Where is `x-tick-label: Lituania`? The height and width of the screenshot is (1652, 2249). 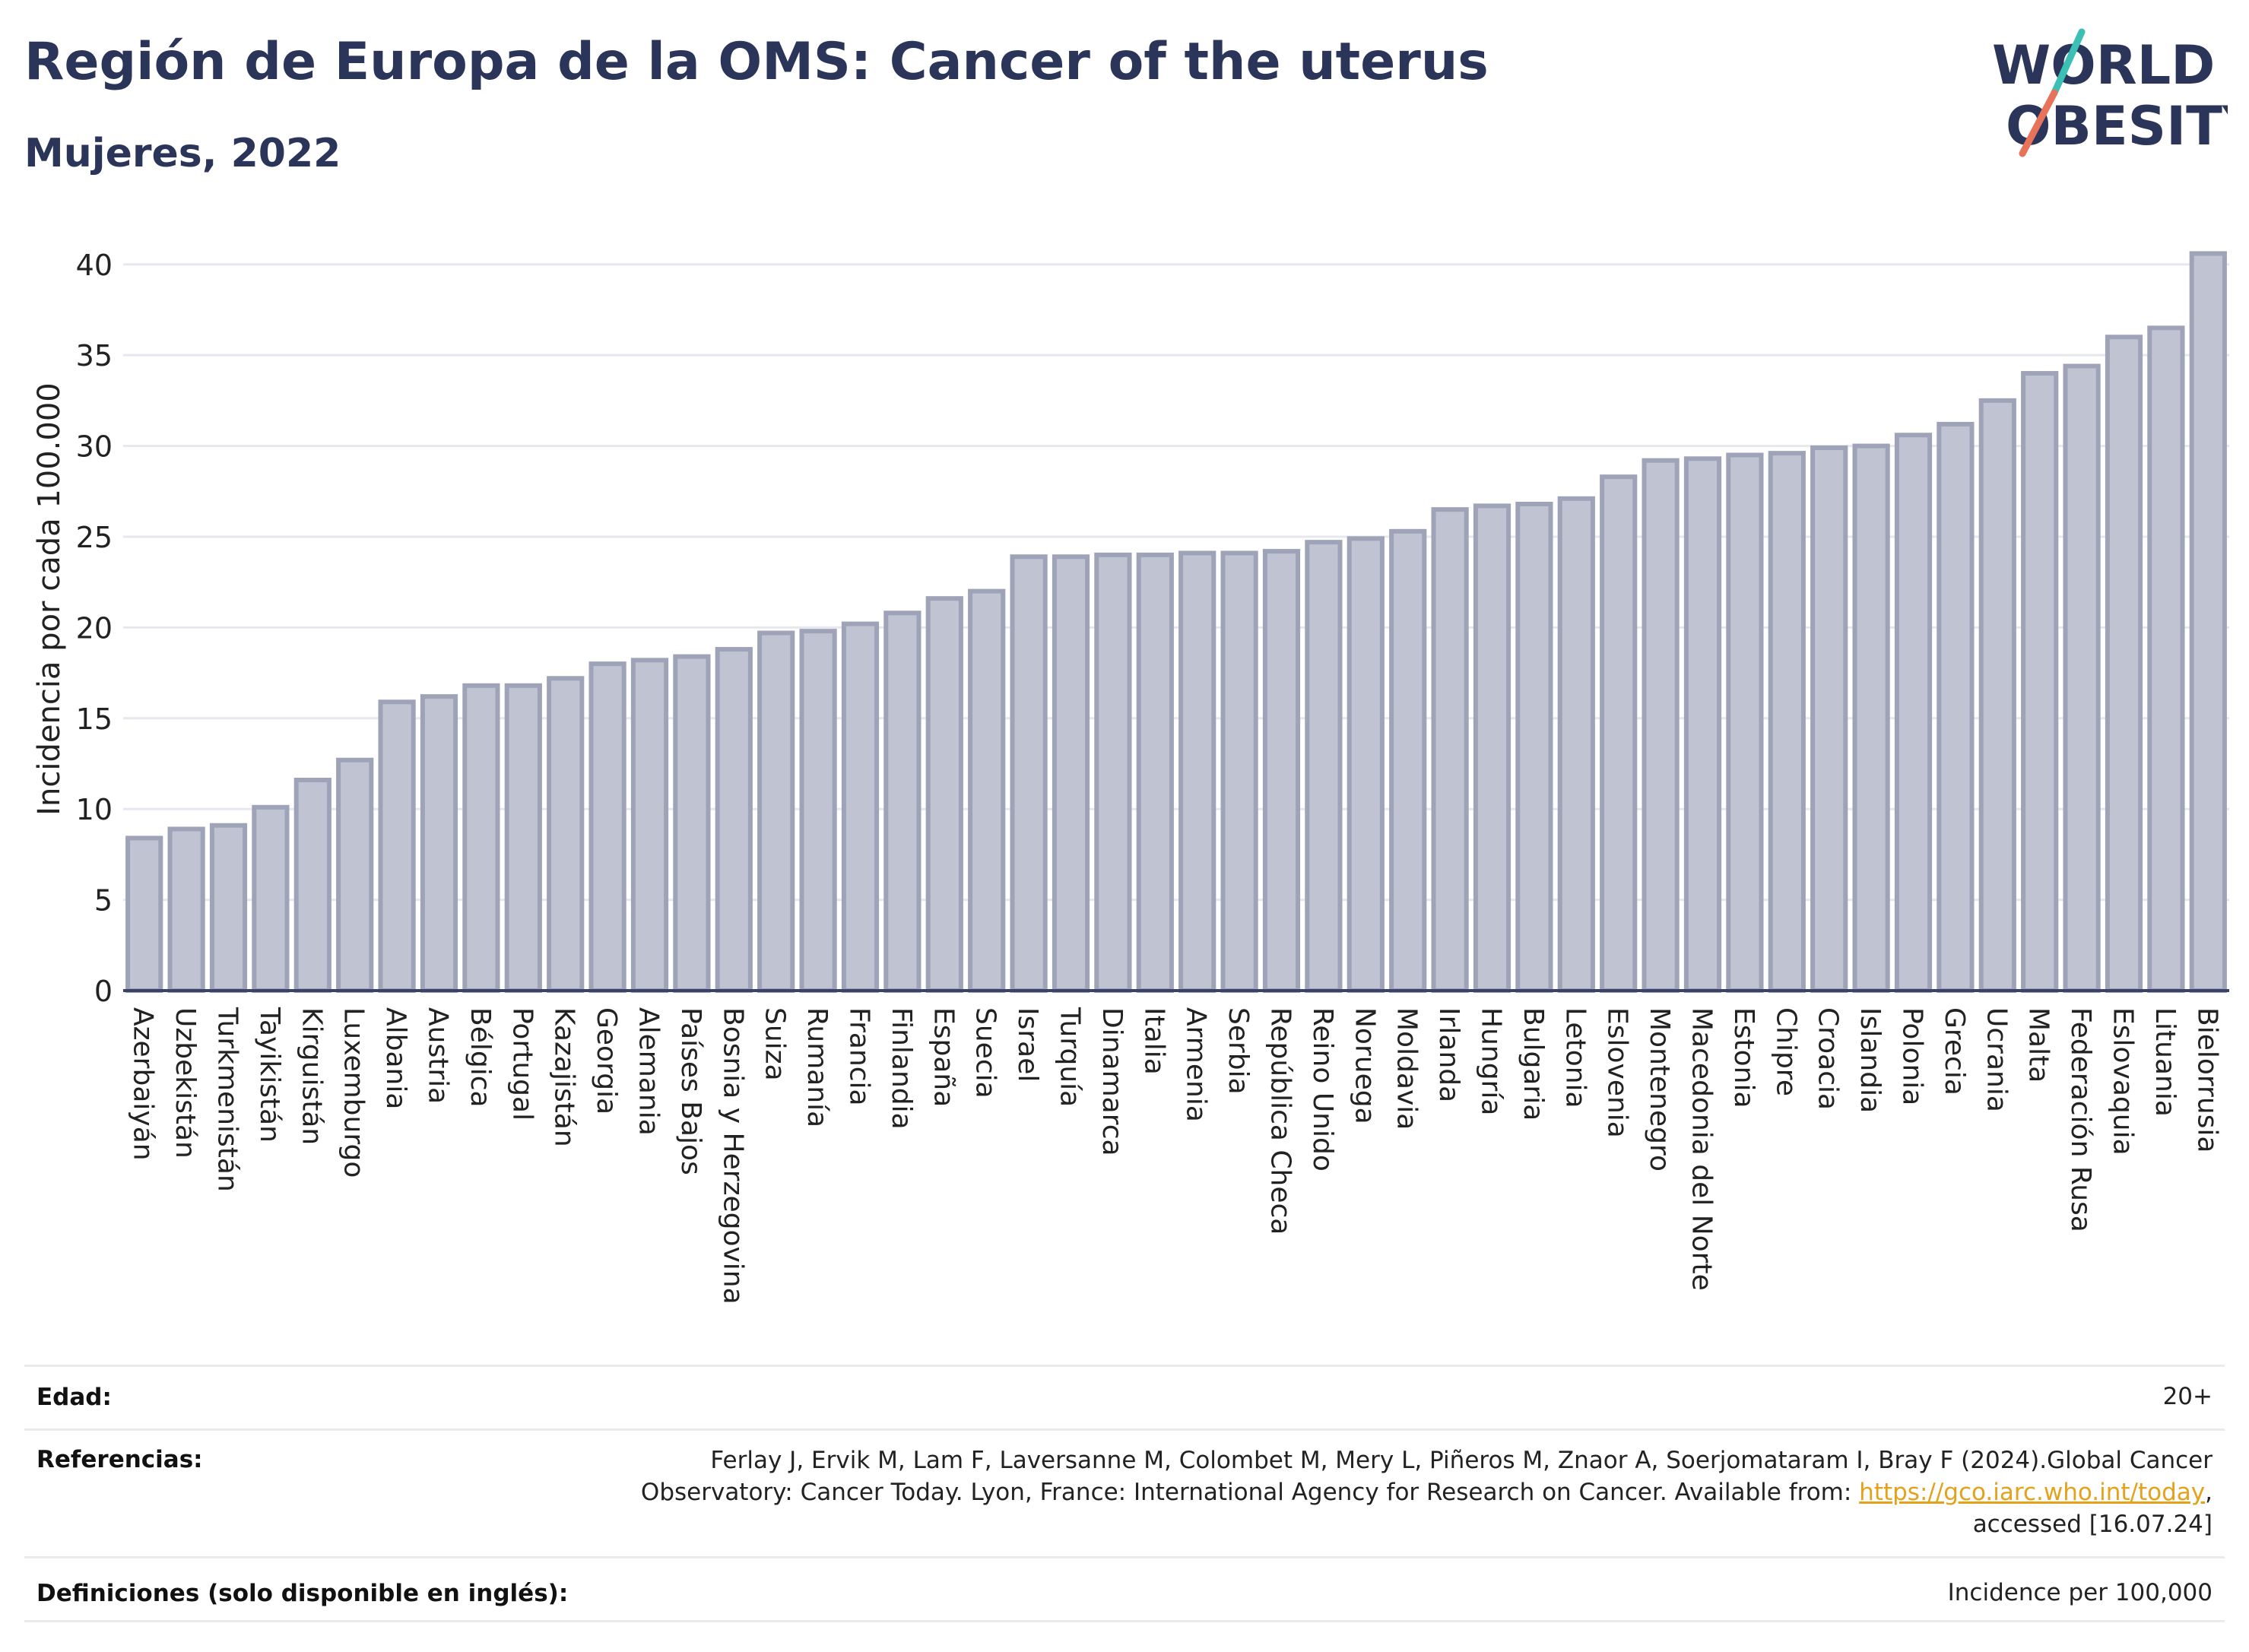 x-tick-label: Lituania is located at coordinates (2165, 1062).